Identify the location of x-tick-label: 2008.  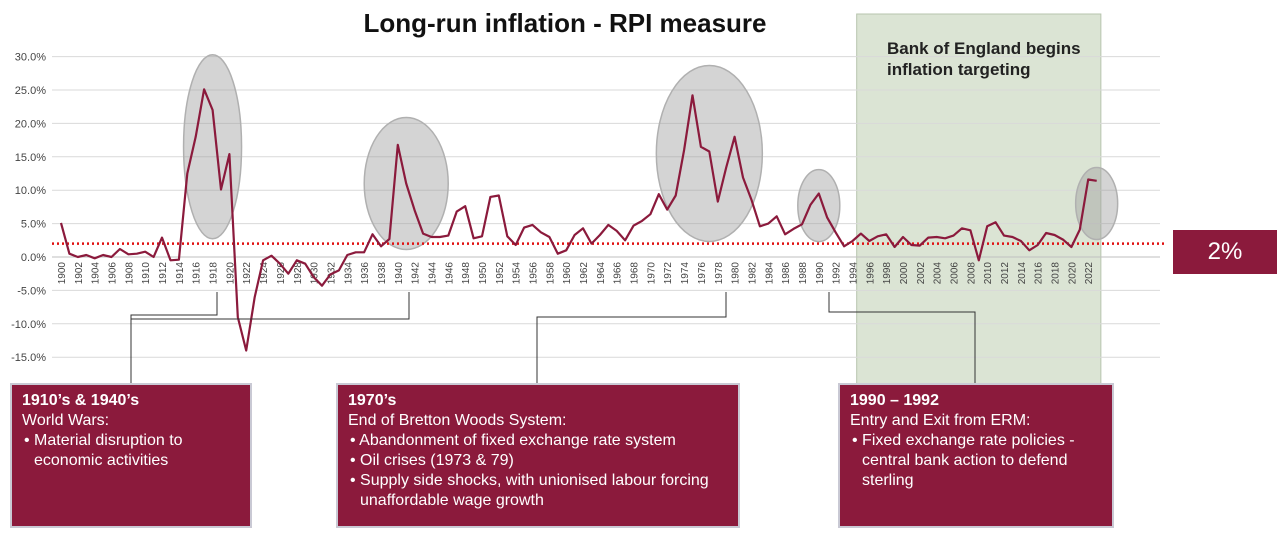
(971, 273).